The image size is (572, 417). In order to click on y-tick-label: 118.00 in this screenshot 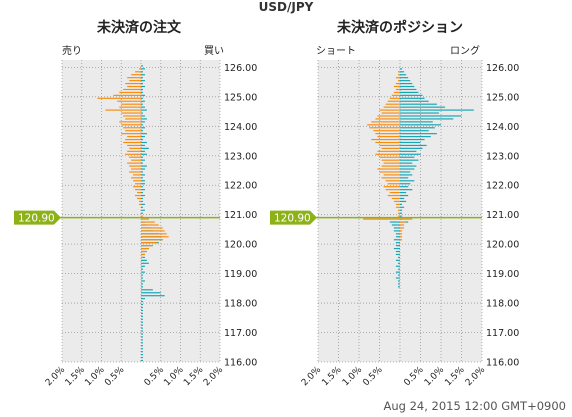, I will do `click(502, 304)`.